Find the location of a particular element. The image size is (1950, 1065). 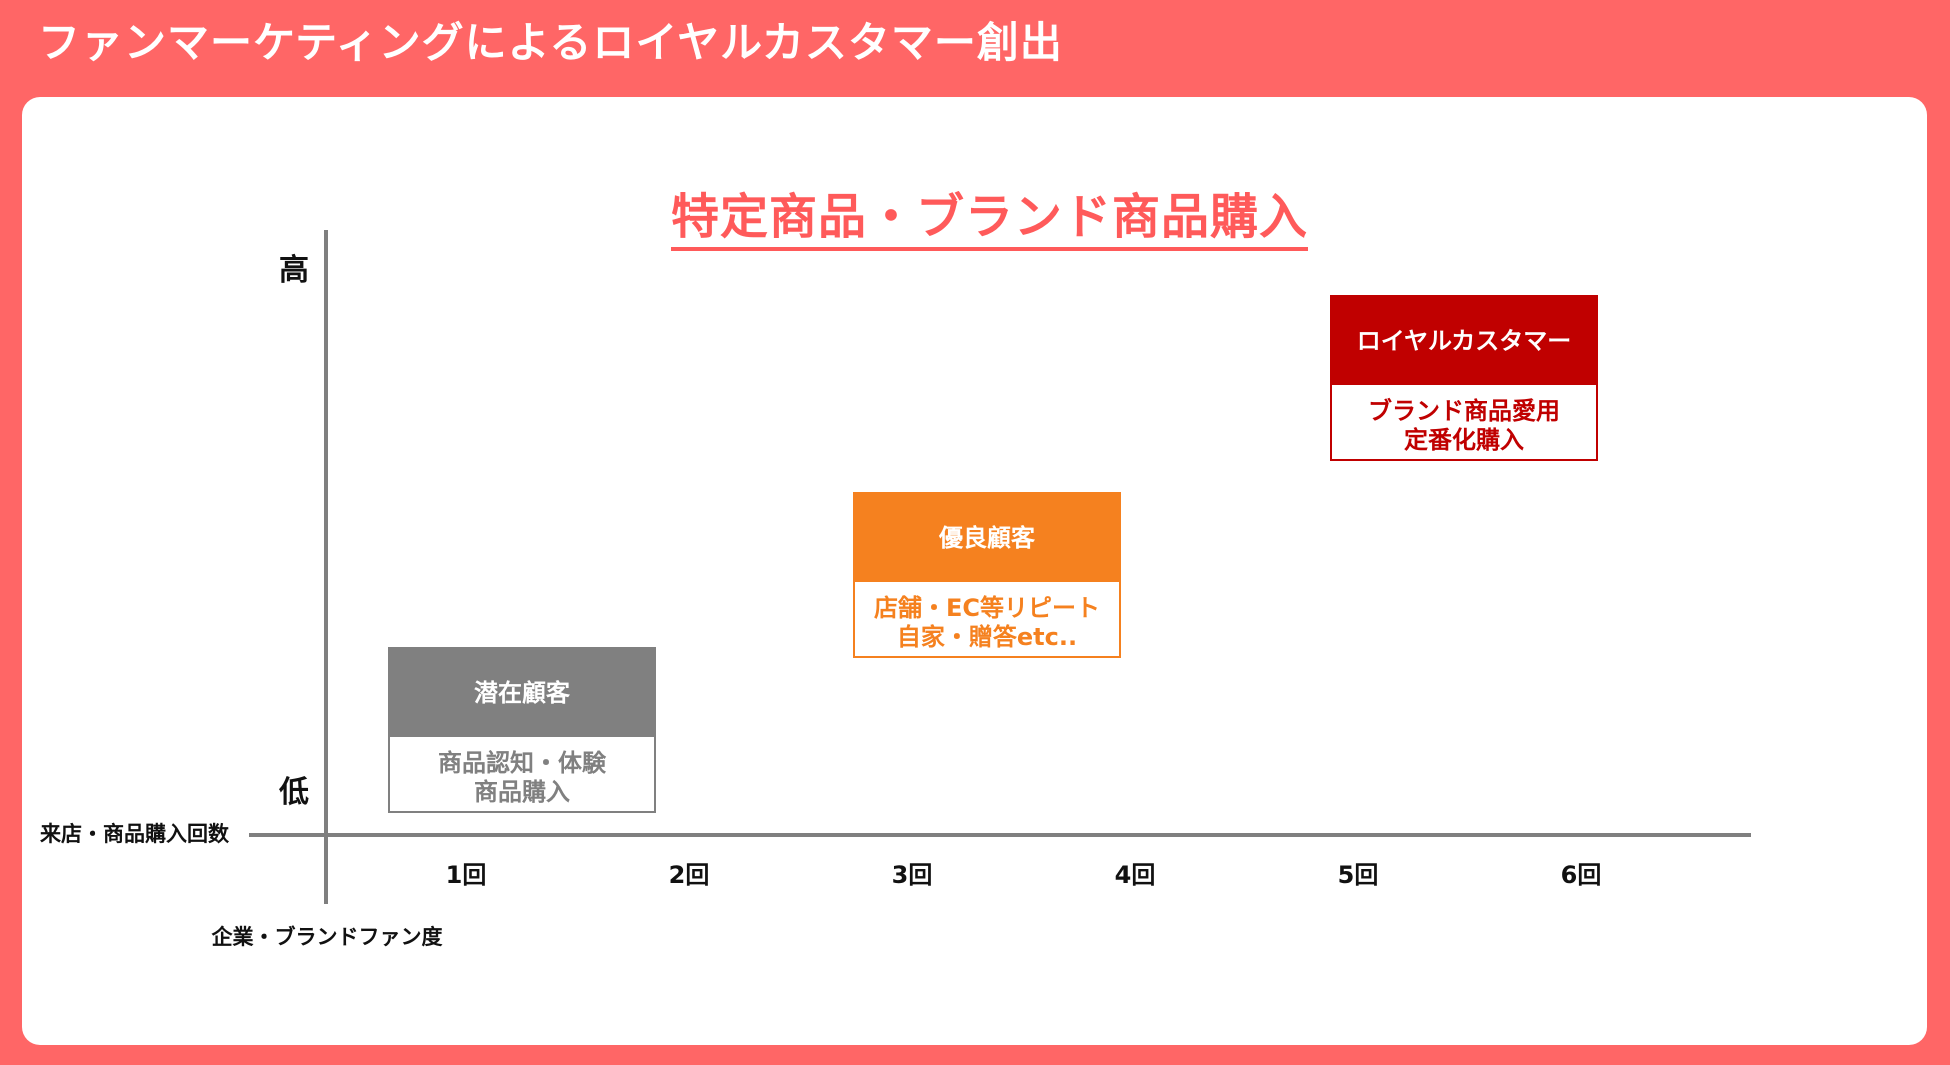

page-title: ファンマーケティングによるロイヤルカスタマー創出 is located at coordinates (550, 42).